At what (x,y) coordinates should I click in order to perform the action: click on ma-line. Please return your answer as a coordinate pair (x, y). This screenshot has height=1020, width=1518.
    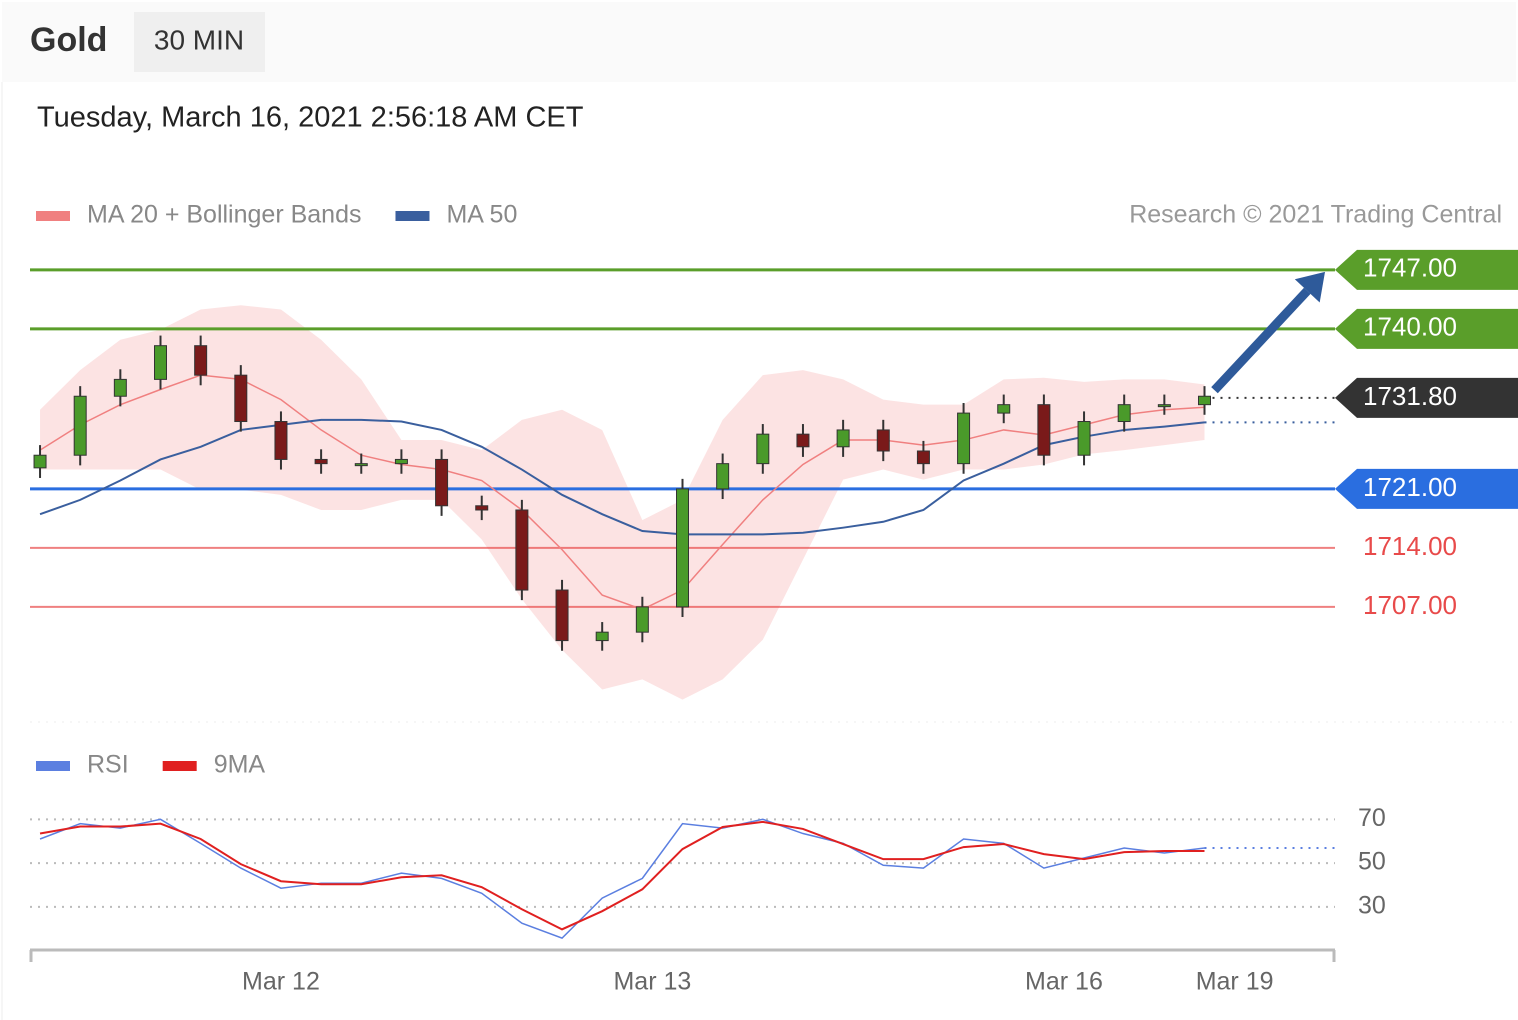
    Looking at the image, I should click on (622, 477).